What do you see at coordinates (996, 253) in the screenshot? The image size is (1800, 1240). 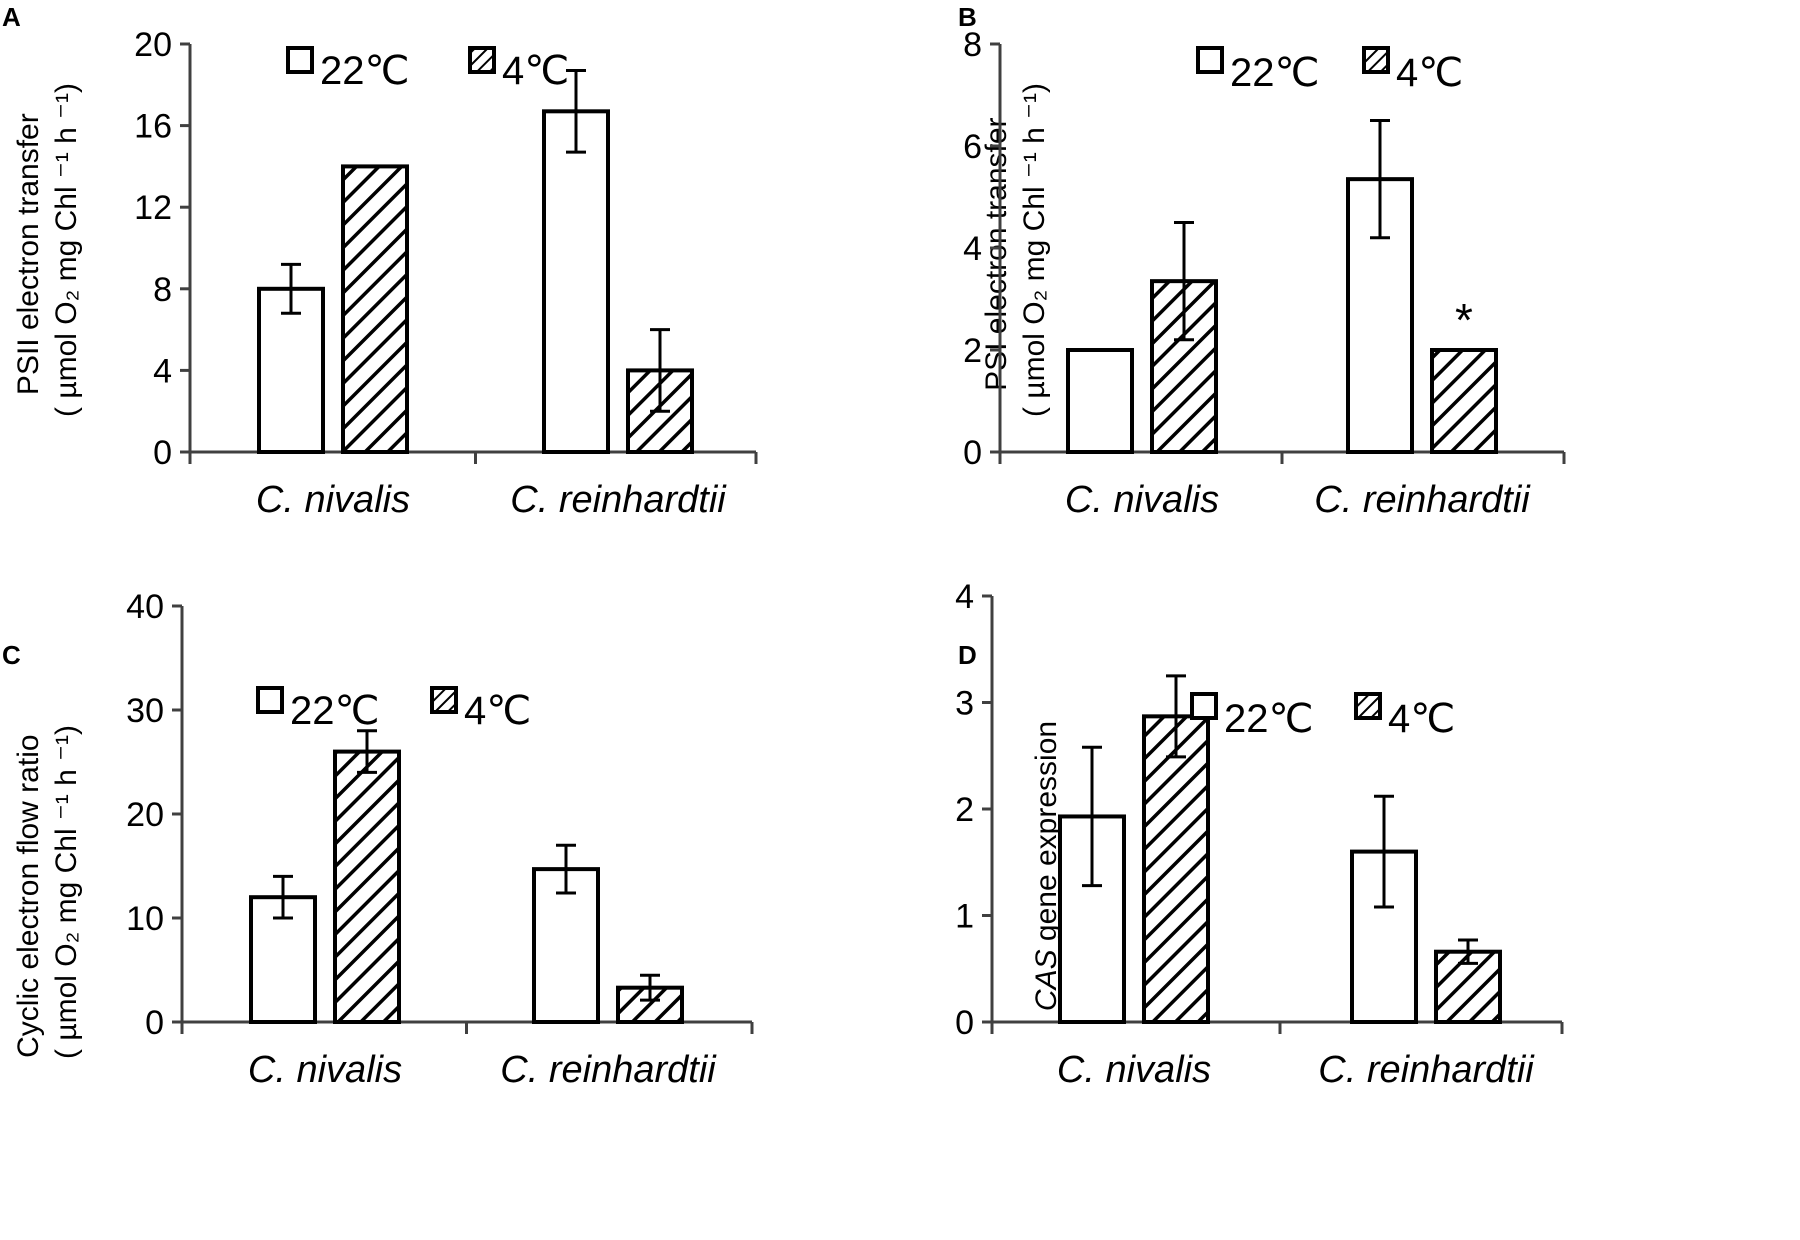 I see `y-axis-title-b-line1: PSI electron transfer` at bounding box center [996, 253].